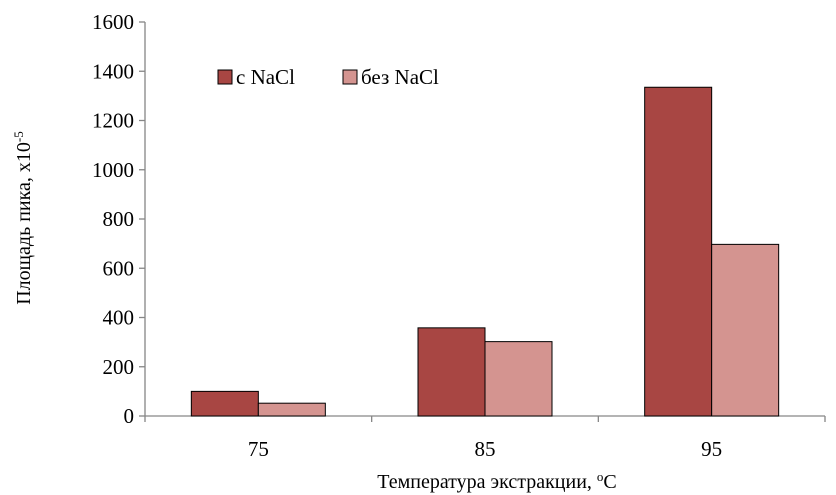  I want to click on y-tick-label: 1600, so click(113, 22).